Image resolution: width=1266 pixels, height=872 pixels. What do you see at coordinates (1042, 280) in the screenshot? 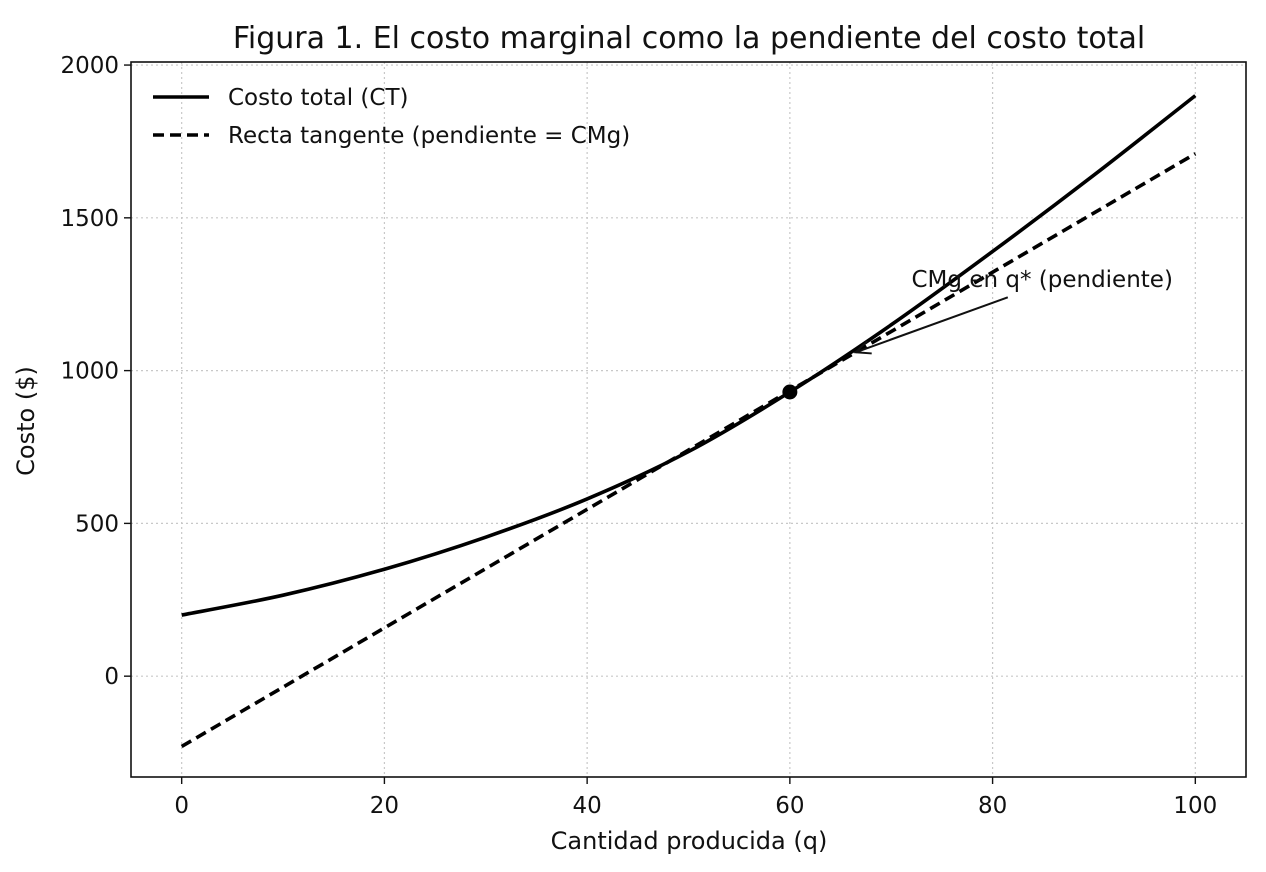
I see `annotation-text: CMg en q* (pendiente)` at bounding box center [1042, 280].